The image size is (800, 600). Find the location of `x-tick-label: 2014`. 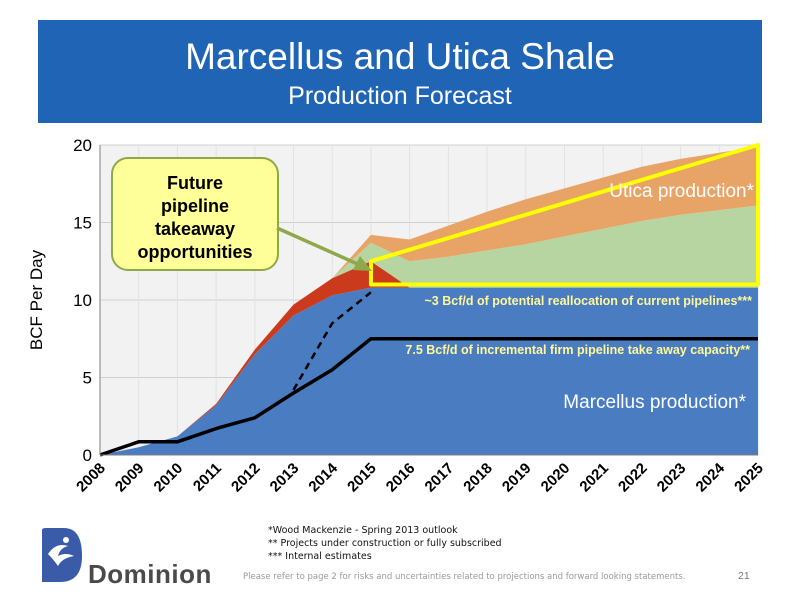

x-tick-label: 2014 is located at coordinates (323, 477).